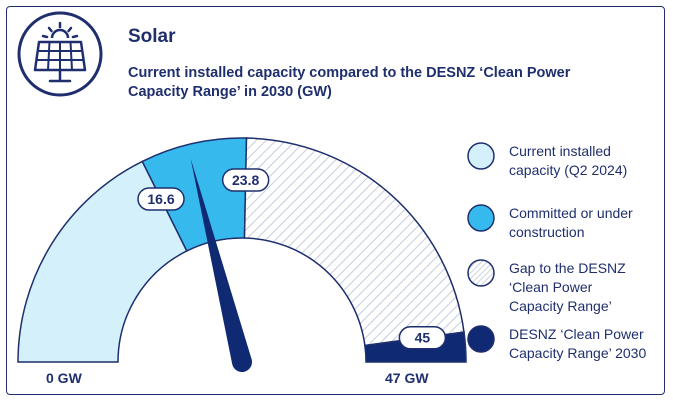 The width and height of the screenshot is (673, 403). What do you see at coordinates (481, 156) in the screenshot?
I see `legend-swatch-current` at bounding box center [481, 156].